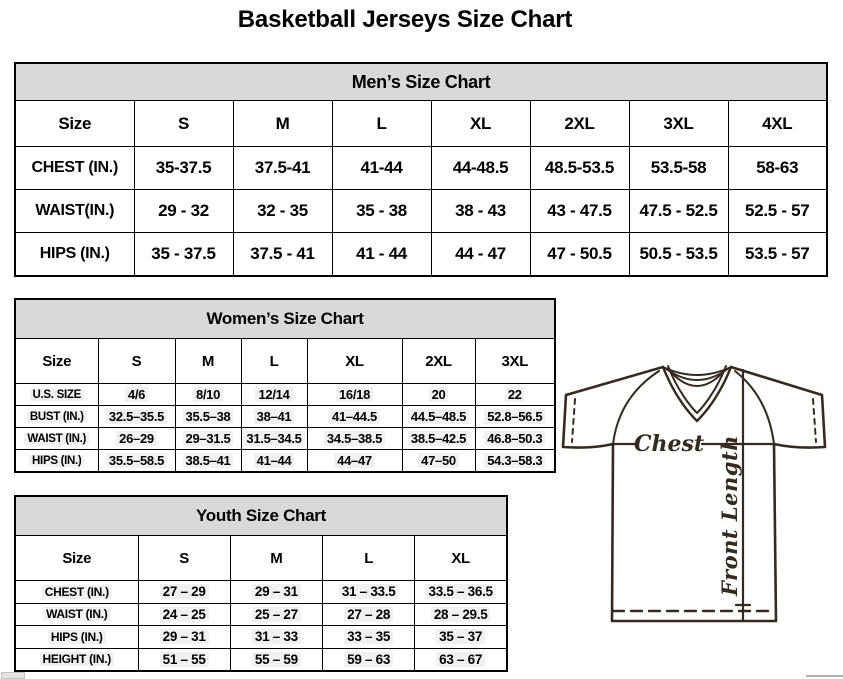 This screenshot has height=679, width=843. I want to click on size-value-cell-text: 35 – 37, so click(461, 637).